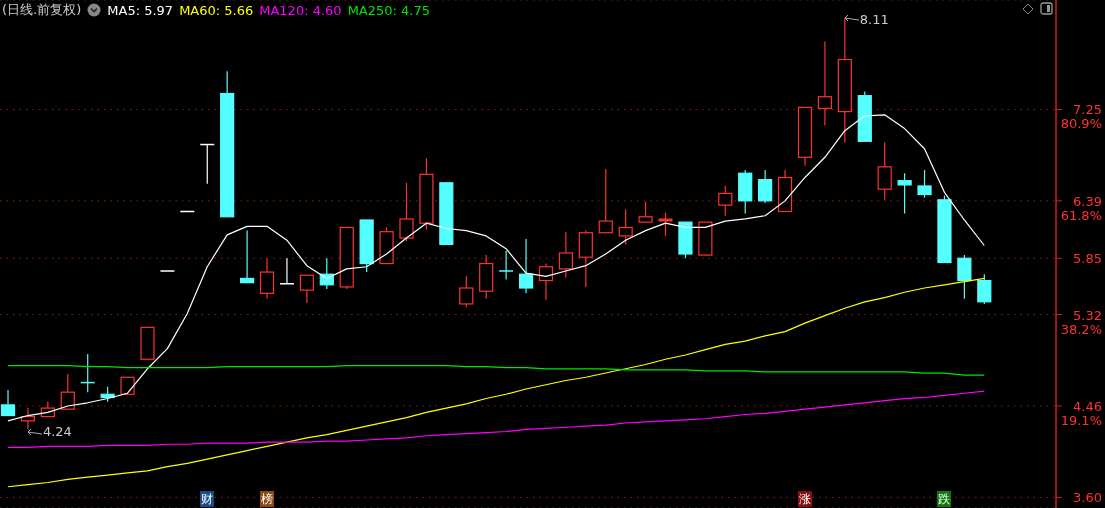 This screenshot has height=508, width=1105. What do you see at coordinates (216, 10) in the screenshot?
I see `text: MA60: 5.66` at bounding box center [216, 10].